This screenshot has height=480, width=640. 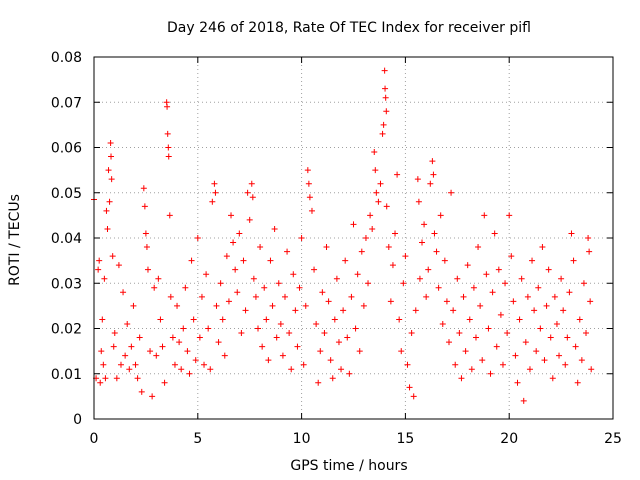 I want to click on x-tick-label: 0, so click(x=94, y=439).